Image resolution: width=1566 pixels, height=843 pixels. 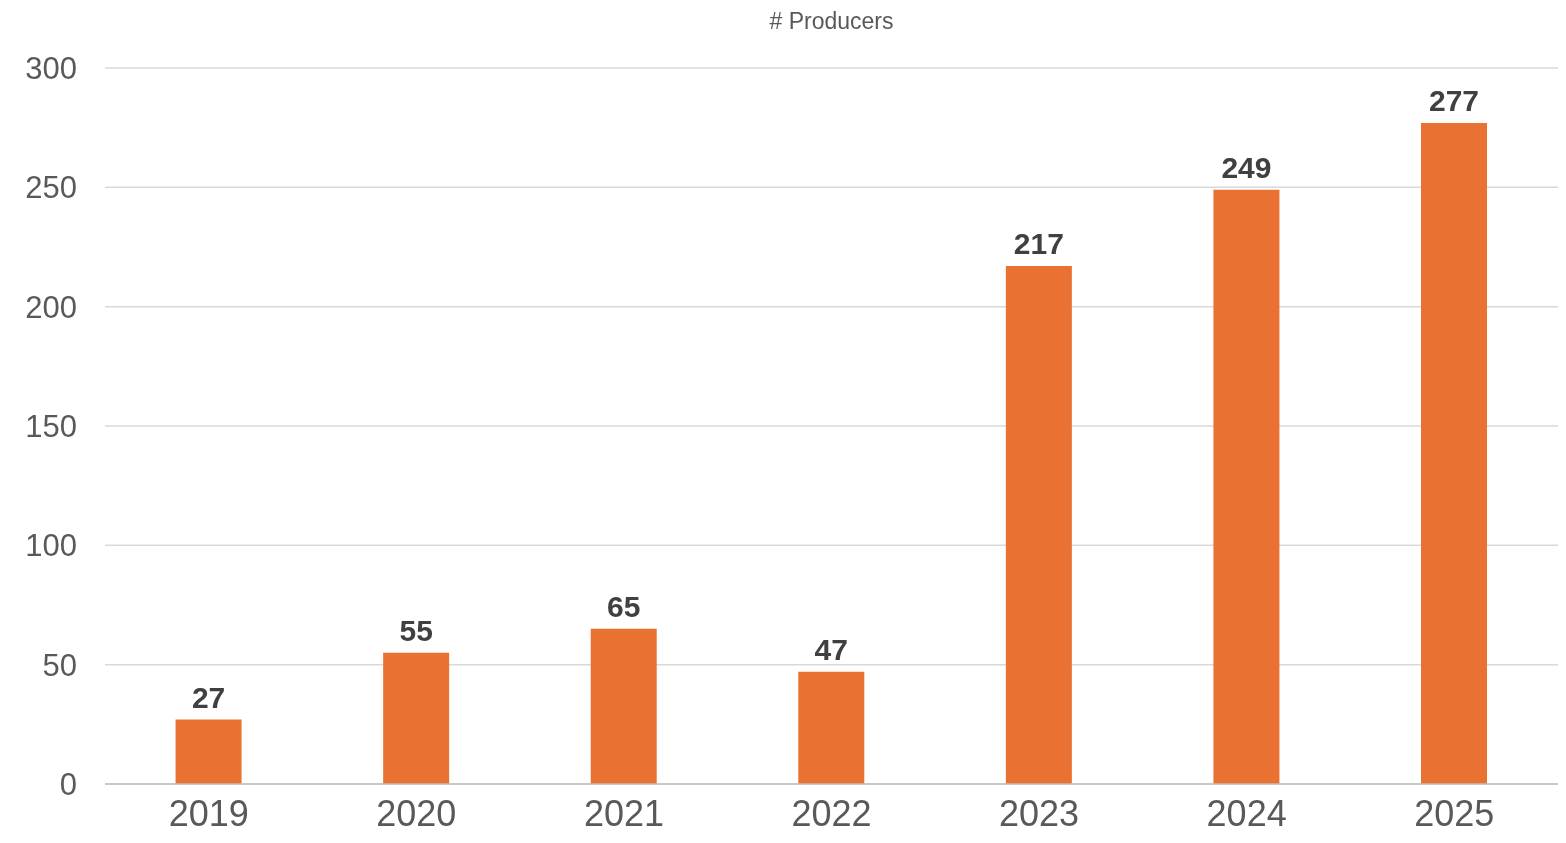 I want to click on data-label: 27, so click(x=208, y=697).